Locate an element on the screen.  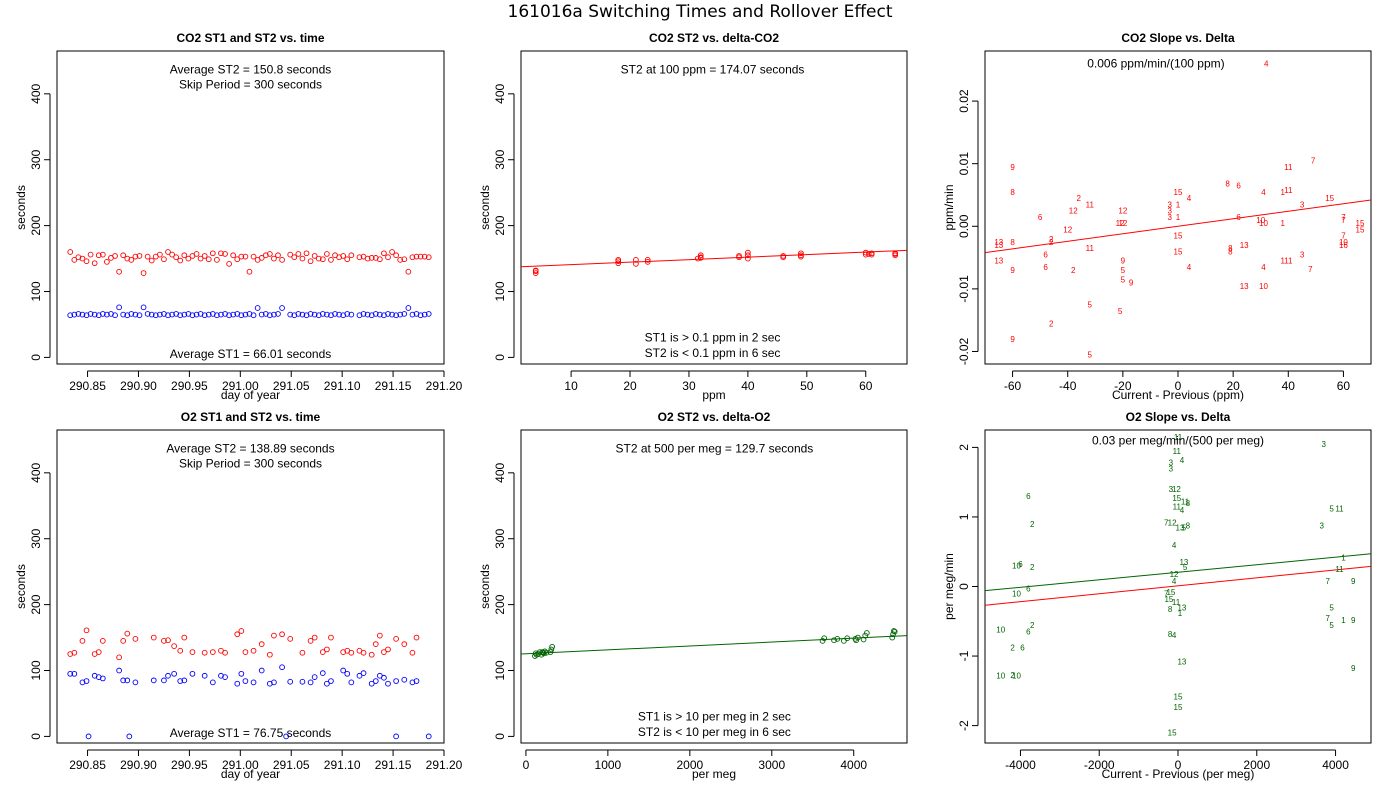
x-tick-label: 291.10 is located at coordinates (342, 386).